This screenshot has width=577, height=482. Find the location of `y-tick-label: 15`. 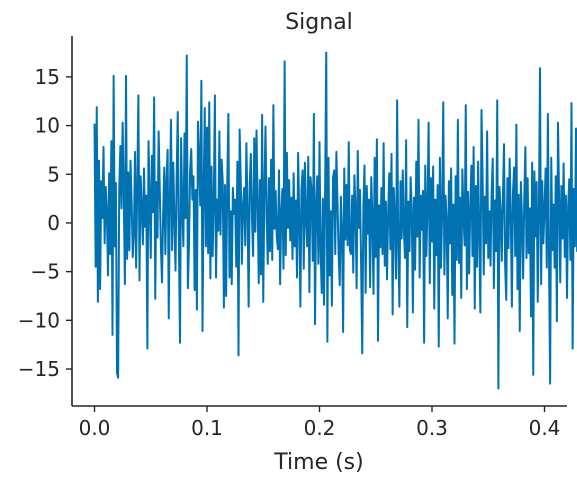

y-tick-label: 15 is located at coordinates (47, 77).